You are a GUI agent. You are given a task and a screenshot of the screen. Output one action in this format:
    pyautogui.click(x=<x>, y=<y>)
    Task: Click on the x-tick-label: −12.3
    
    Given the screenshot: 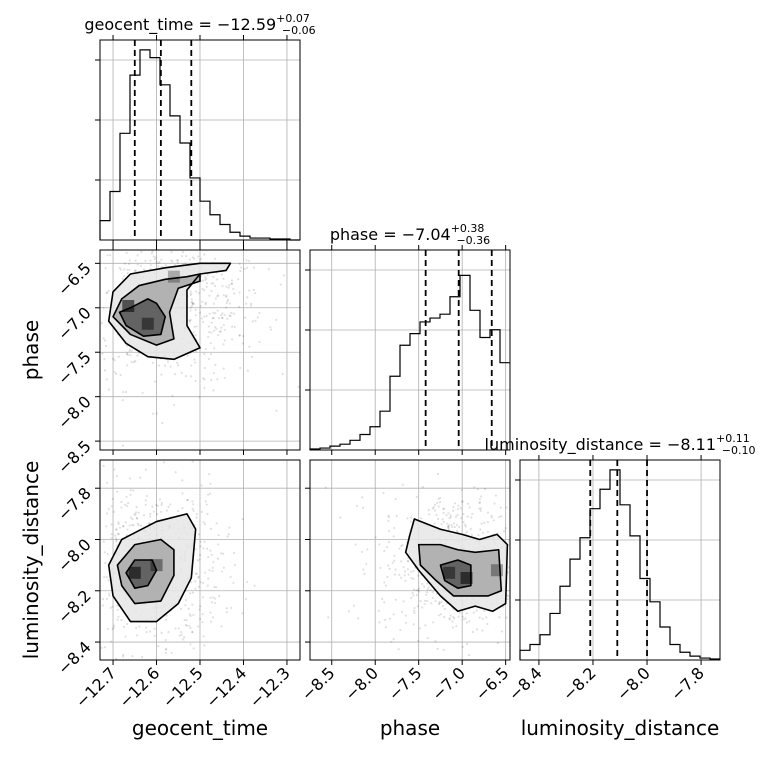 What is the action you would take?
    pyautogui.click(x=270, y=687)
    